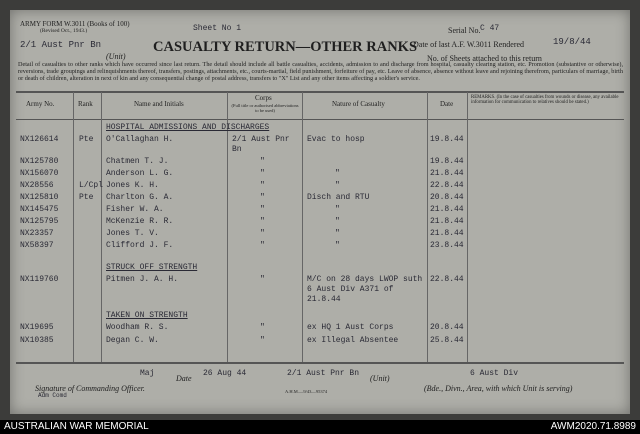 Image resolution: width=640 pixels, height=434 pixels. What do you see at coordinates (140, 221) in the screenshot?
I see `cell-name: McKenzie R. R.` at bounding box center [140, 221].